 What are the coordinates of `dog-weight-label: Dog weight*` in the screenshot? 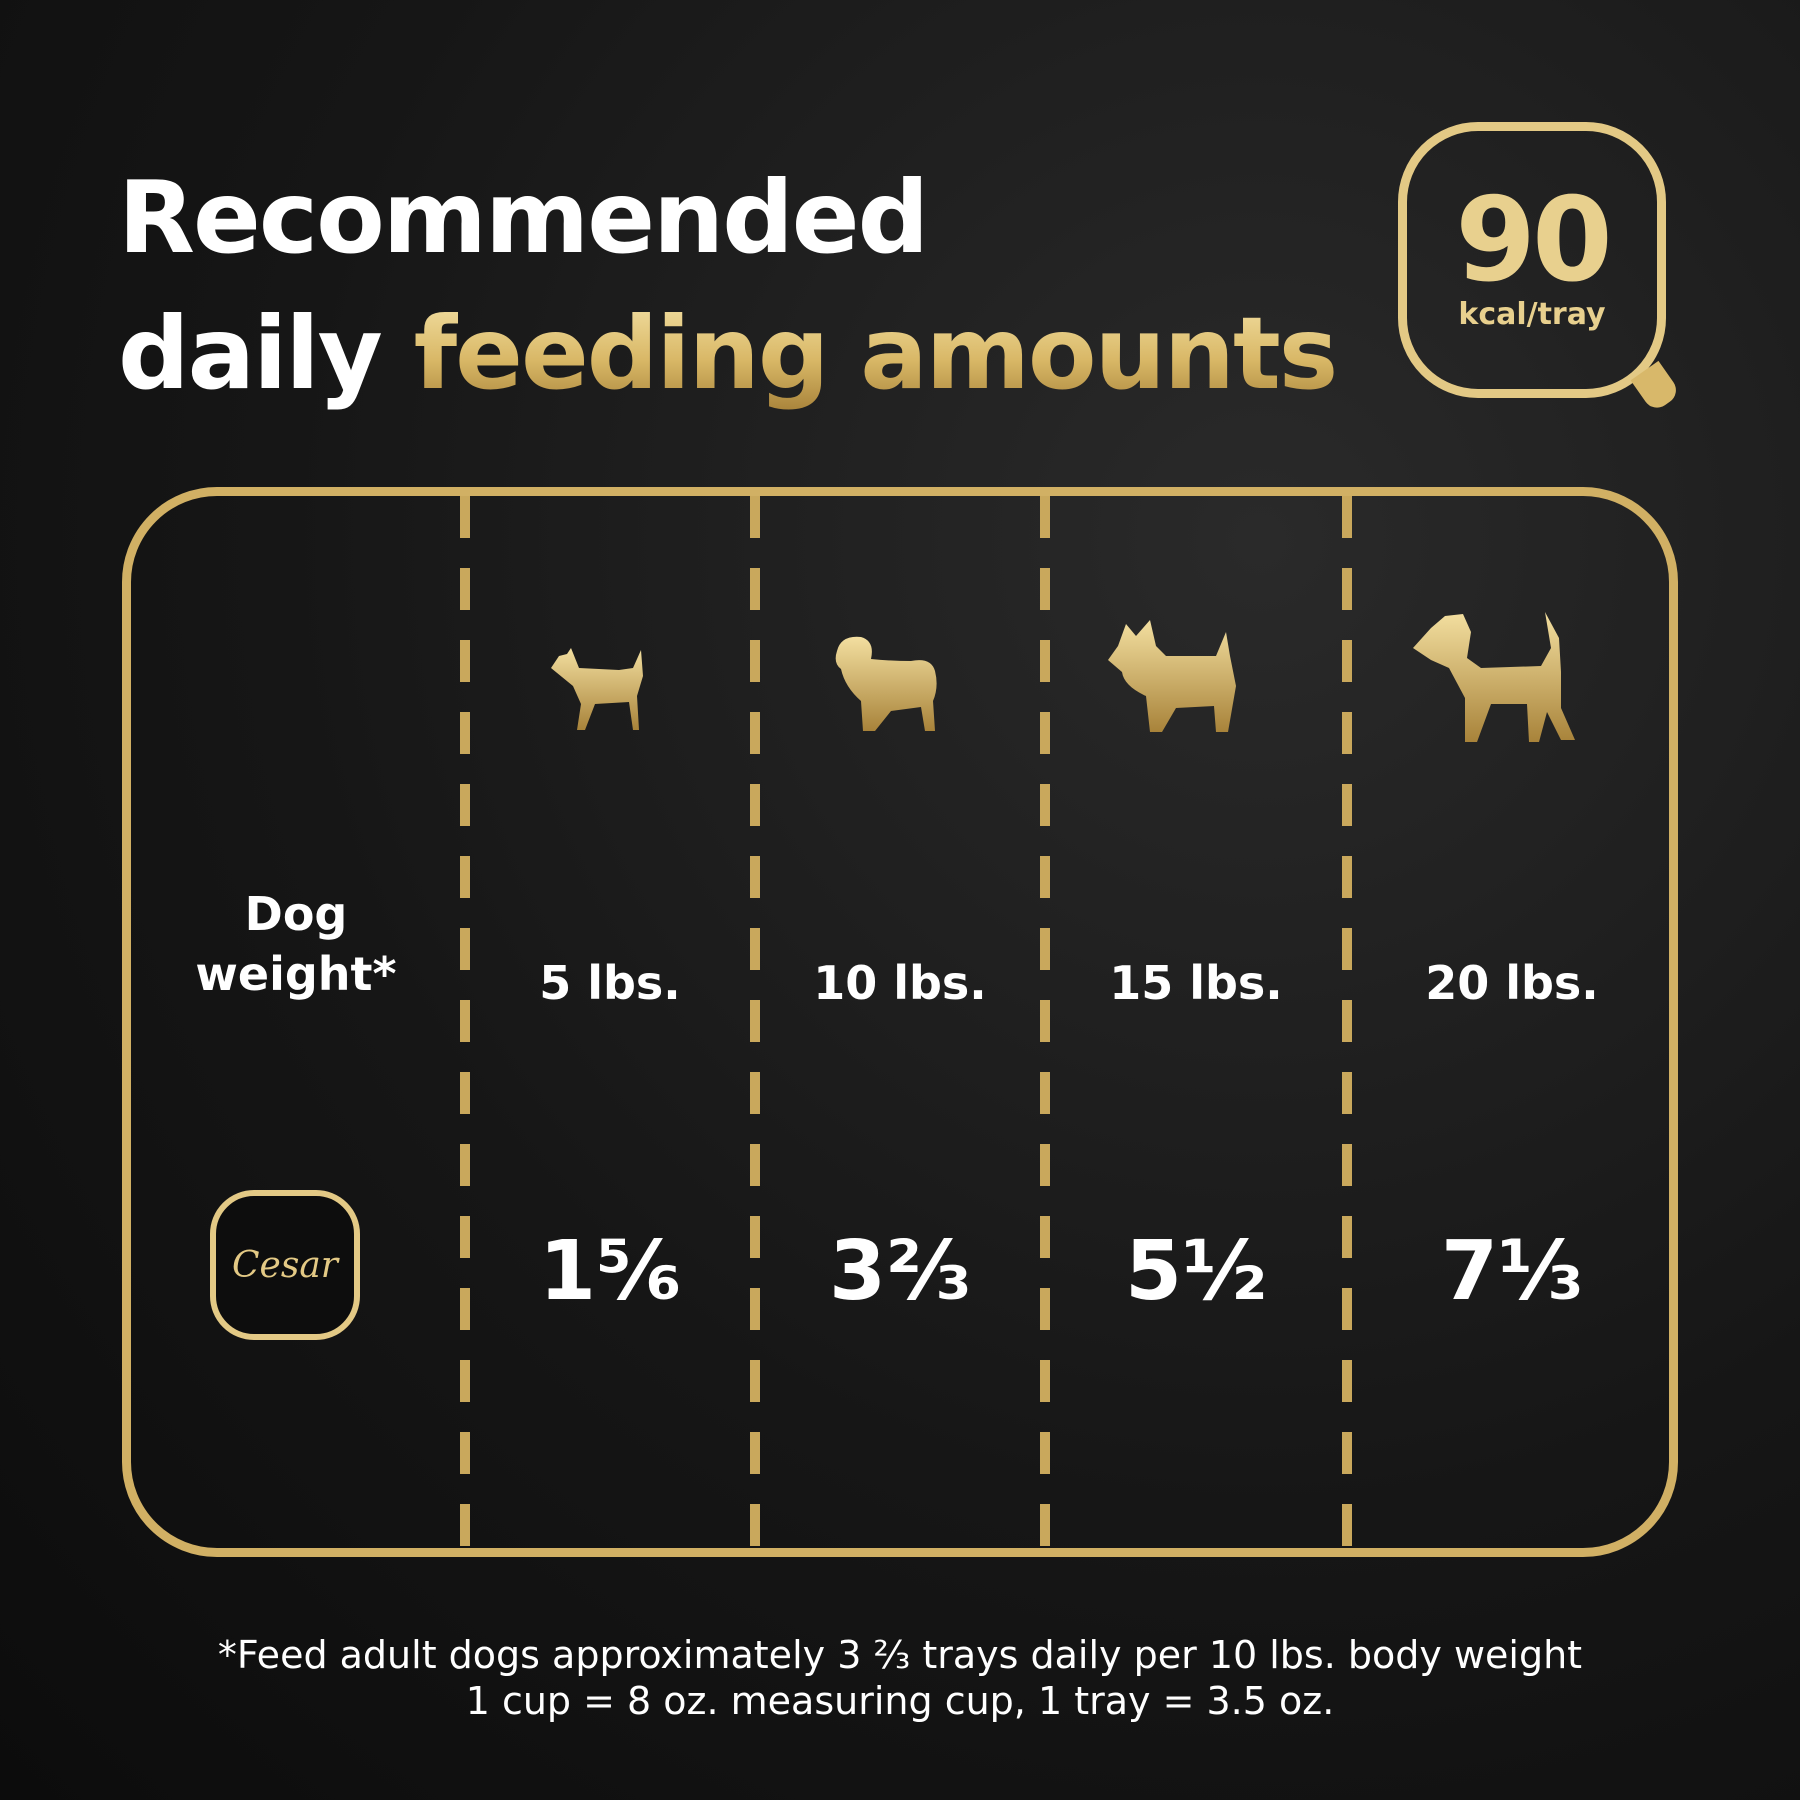 It's located at (296, 944).